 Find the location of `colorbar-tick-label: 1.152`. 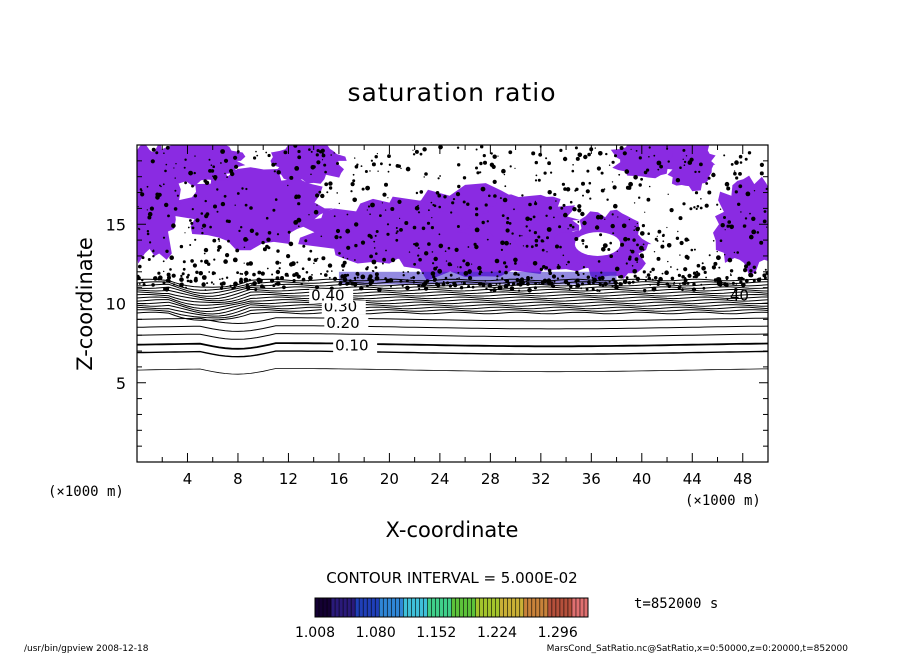

colorbar-tick-label: 1.152 is located at coordinates (436, 633).